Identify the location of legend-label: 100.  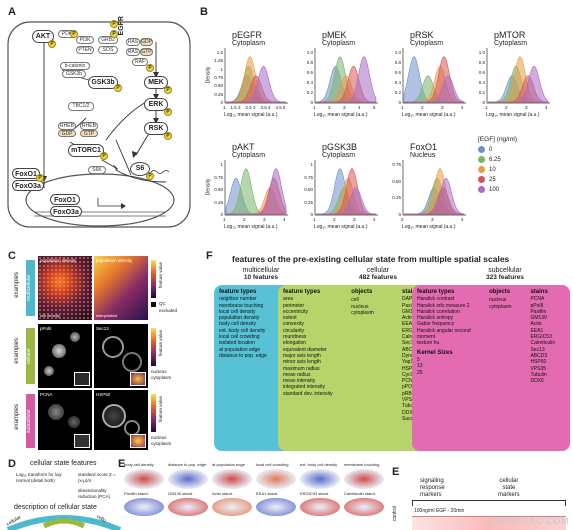
(494, 189).